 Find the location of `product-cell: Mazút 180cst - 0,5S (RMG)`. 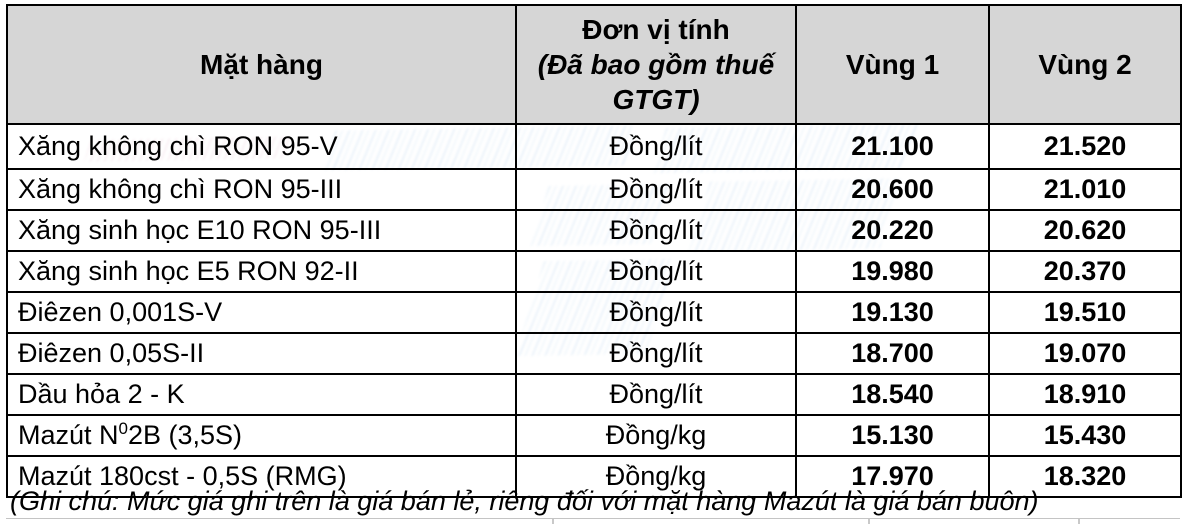

product-cell: Mazút 180cst - 0,5S (RMG) is located at coordinates (261, 476).